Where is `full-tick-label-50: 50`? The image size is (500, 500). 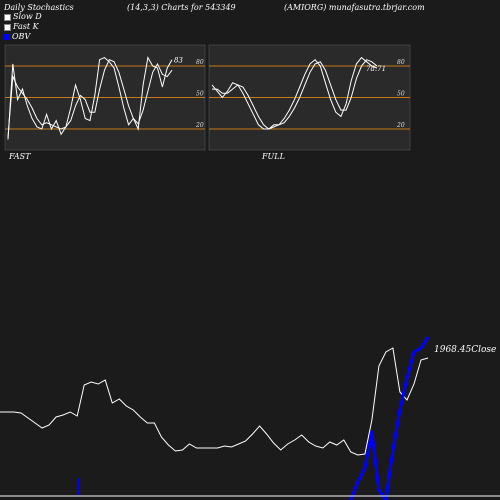 full-tick-label-50: 50 is located at coordinates (401, 94).